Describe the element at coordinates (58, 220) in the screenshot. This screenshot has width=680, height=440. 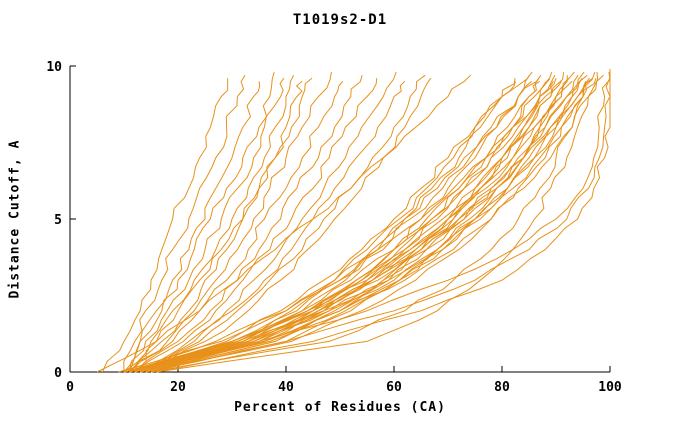
I see `y-tick-label: 5` at that location.